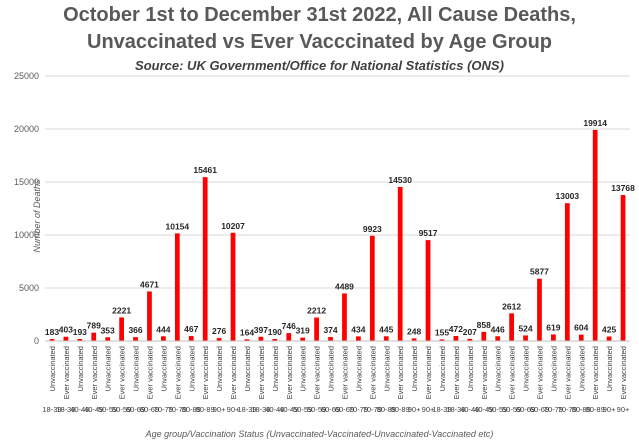 The image size is (639, 442). I want to click on y-tick-label: 15000, so click(26, 182).